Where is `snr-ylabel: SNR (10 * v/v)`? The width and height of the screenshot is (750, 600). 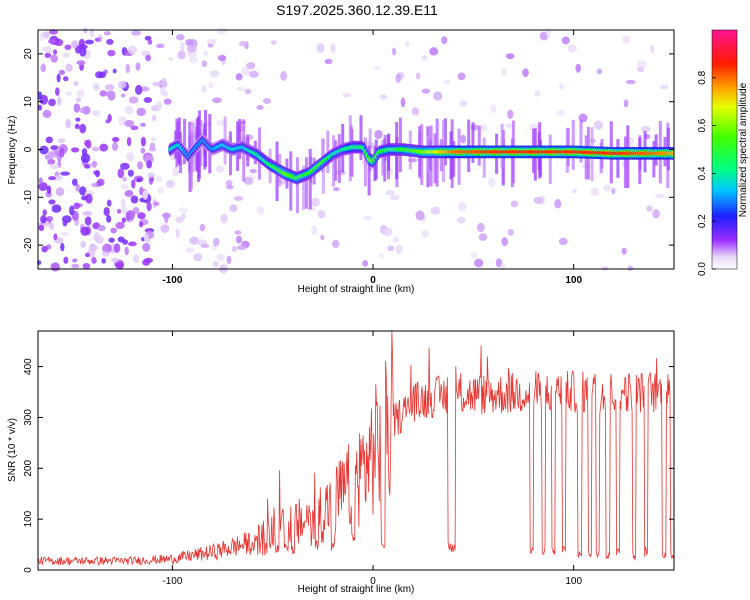
snr-ylabel: SNR (10 * v/v) is located at coordinates (12, 450).